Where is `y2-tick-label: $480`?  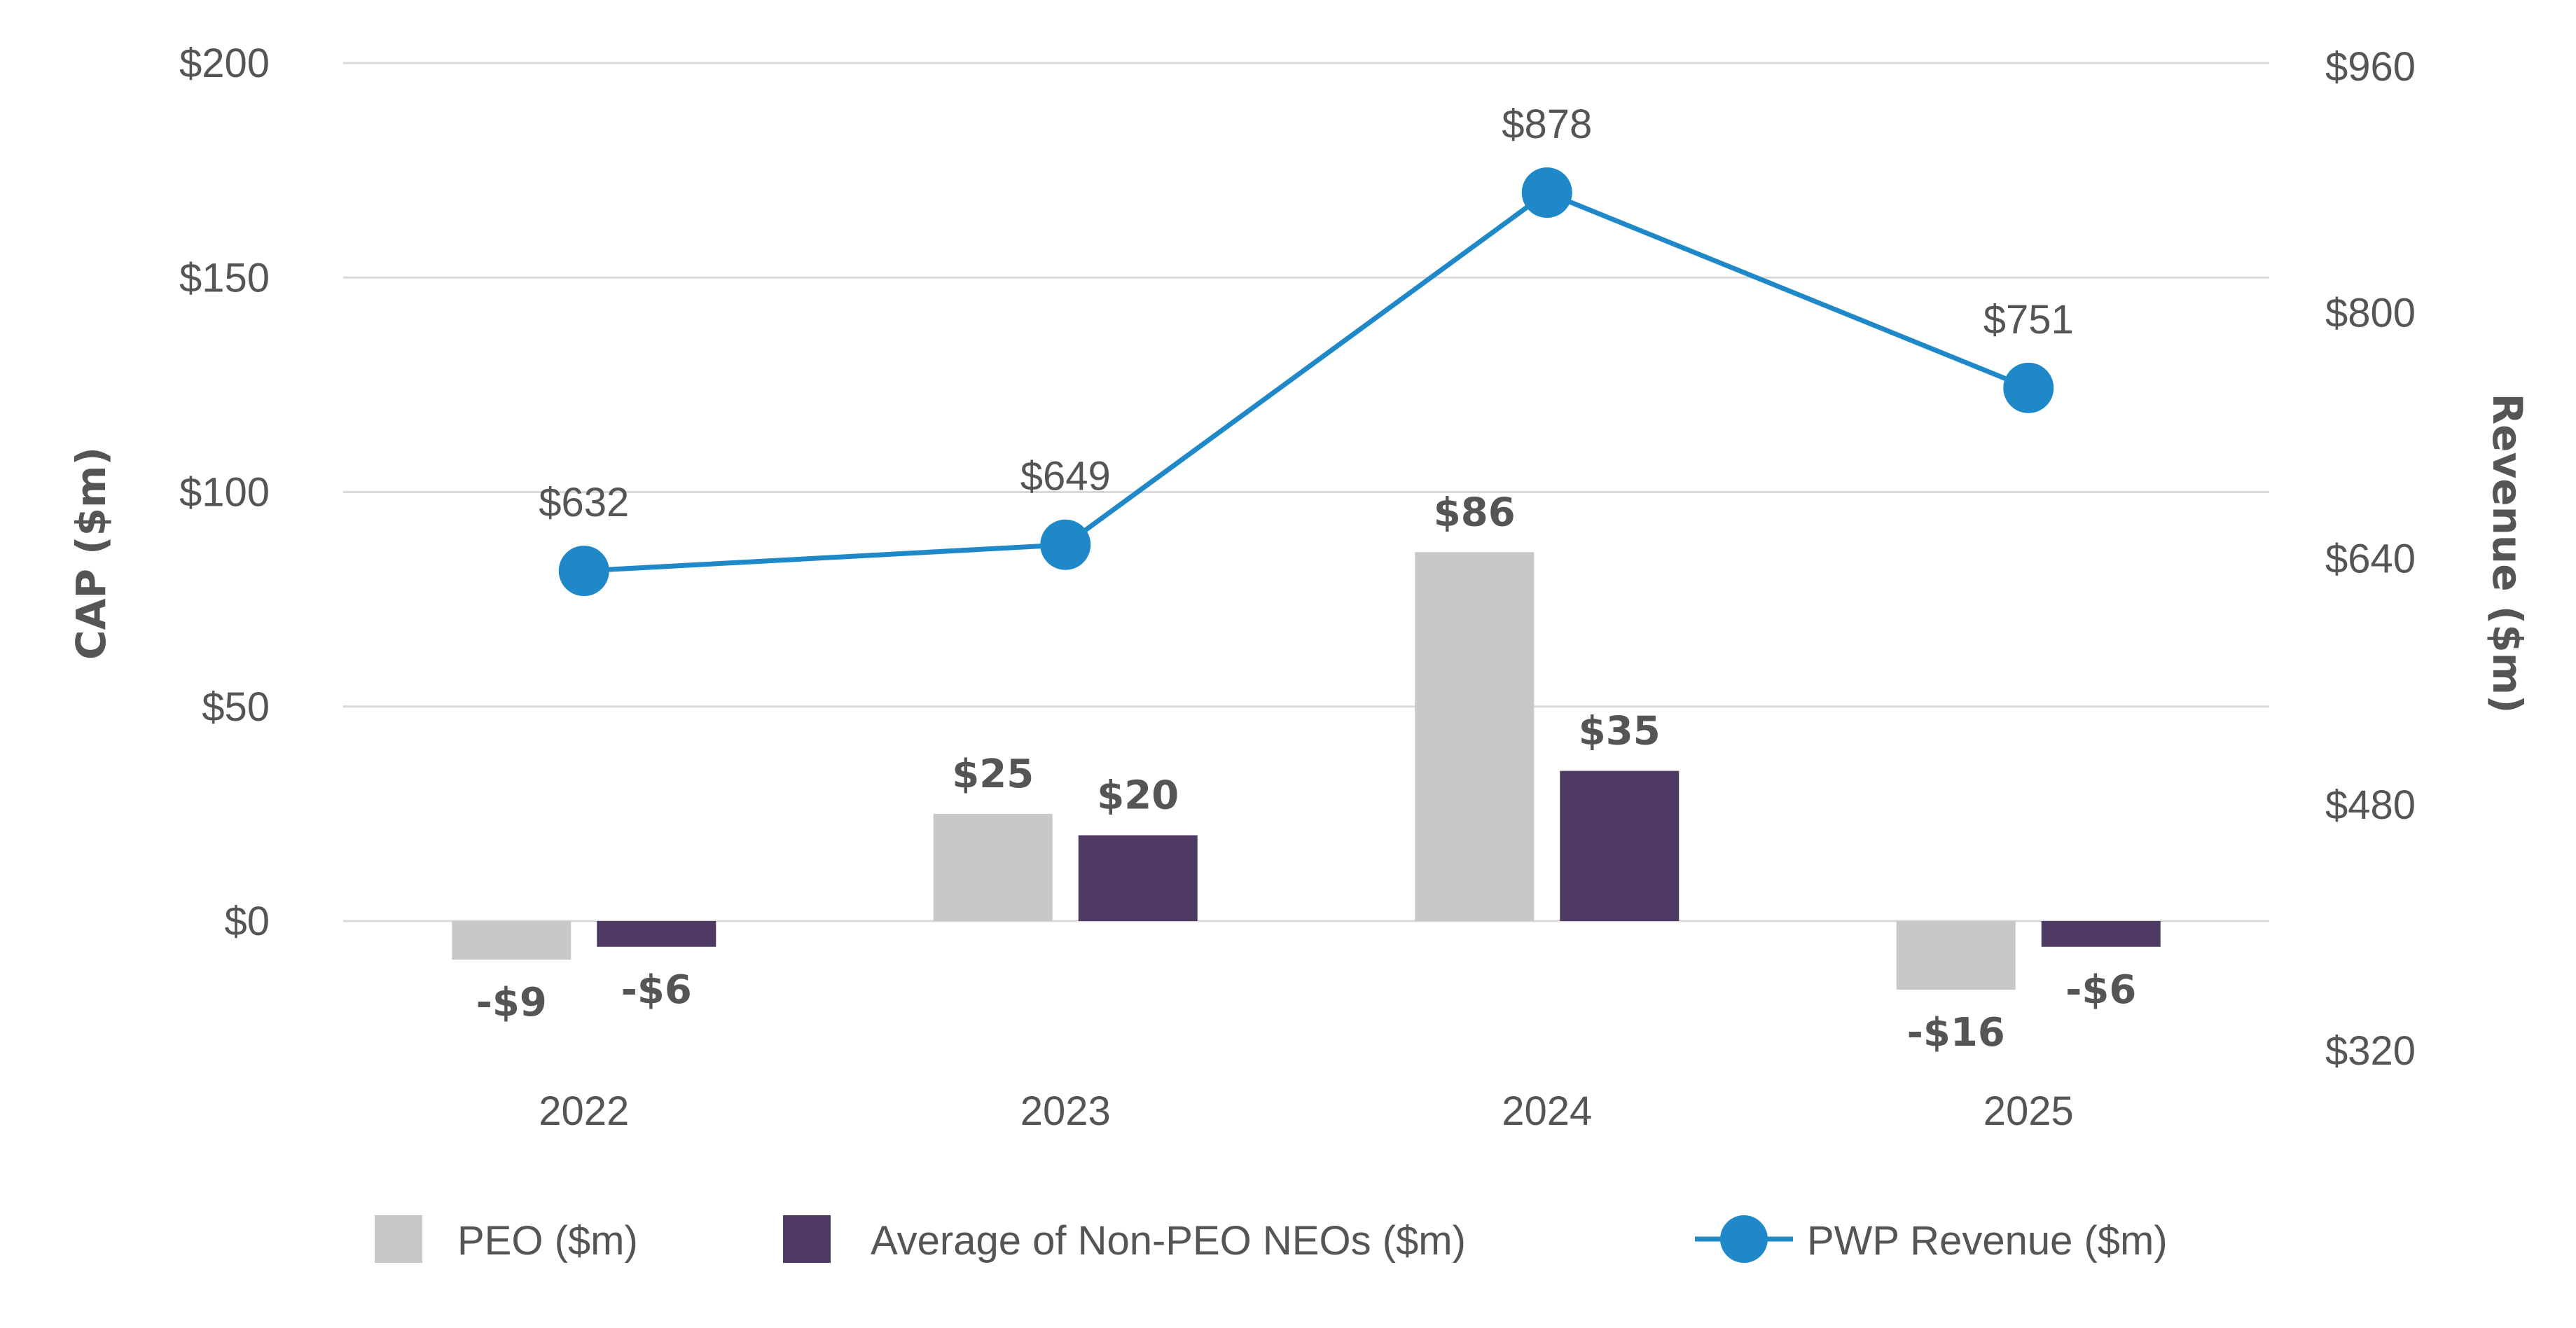 y2-tick-label: $480 is located at coordinates (2370, 805).